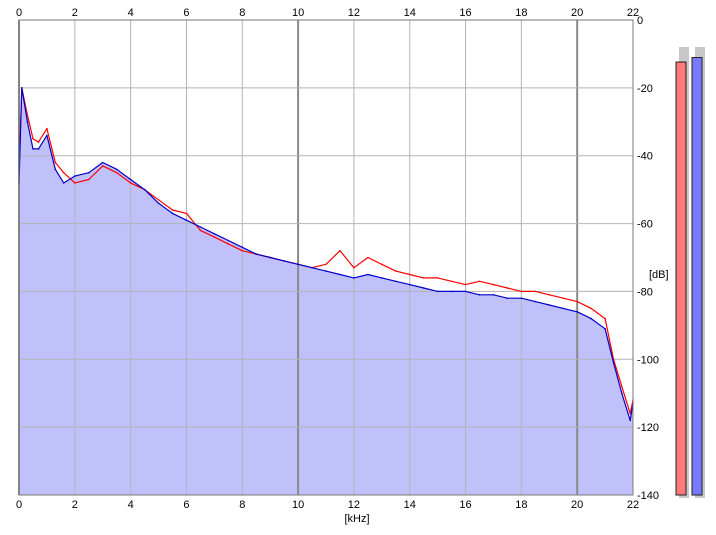  What do you see at coordinates (465, 13) in the screenshot?
I see `x-tick-label-top: 16` at bounding box center [465, 13].